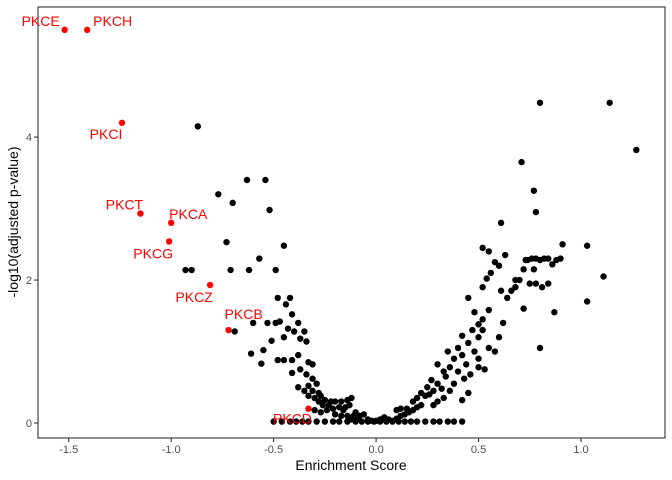 The width and height of the screenshot is (672, 480). I want to click on x-tick-label: -1.0, so click(171, 450).